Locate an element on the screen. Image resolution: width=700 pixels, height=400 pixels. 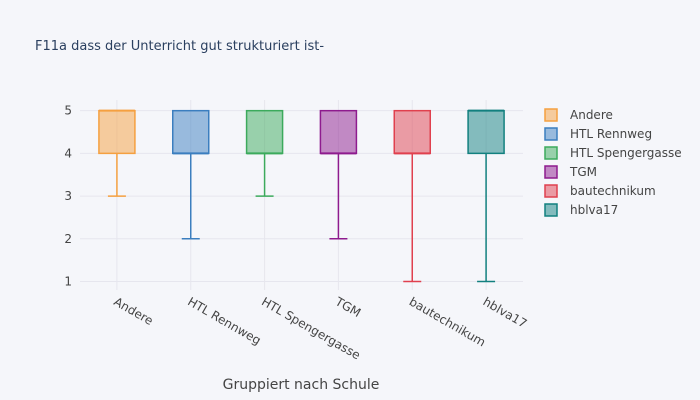
legend-label: HTL Rennweg is located at coordinates (611, 134).